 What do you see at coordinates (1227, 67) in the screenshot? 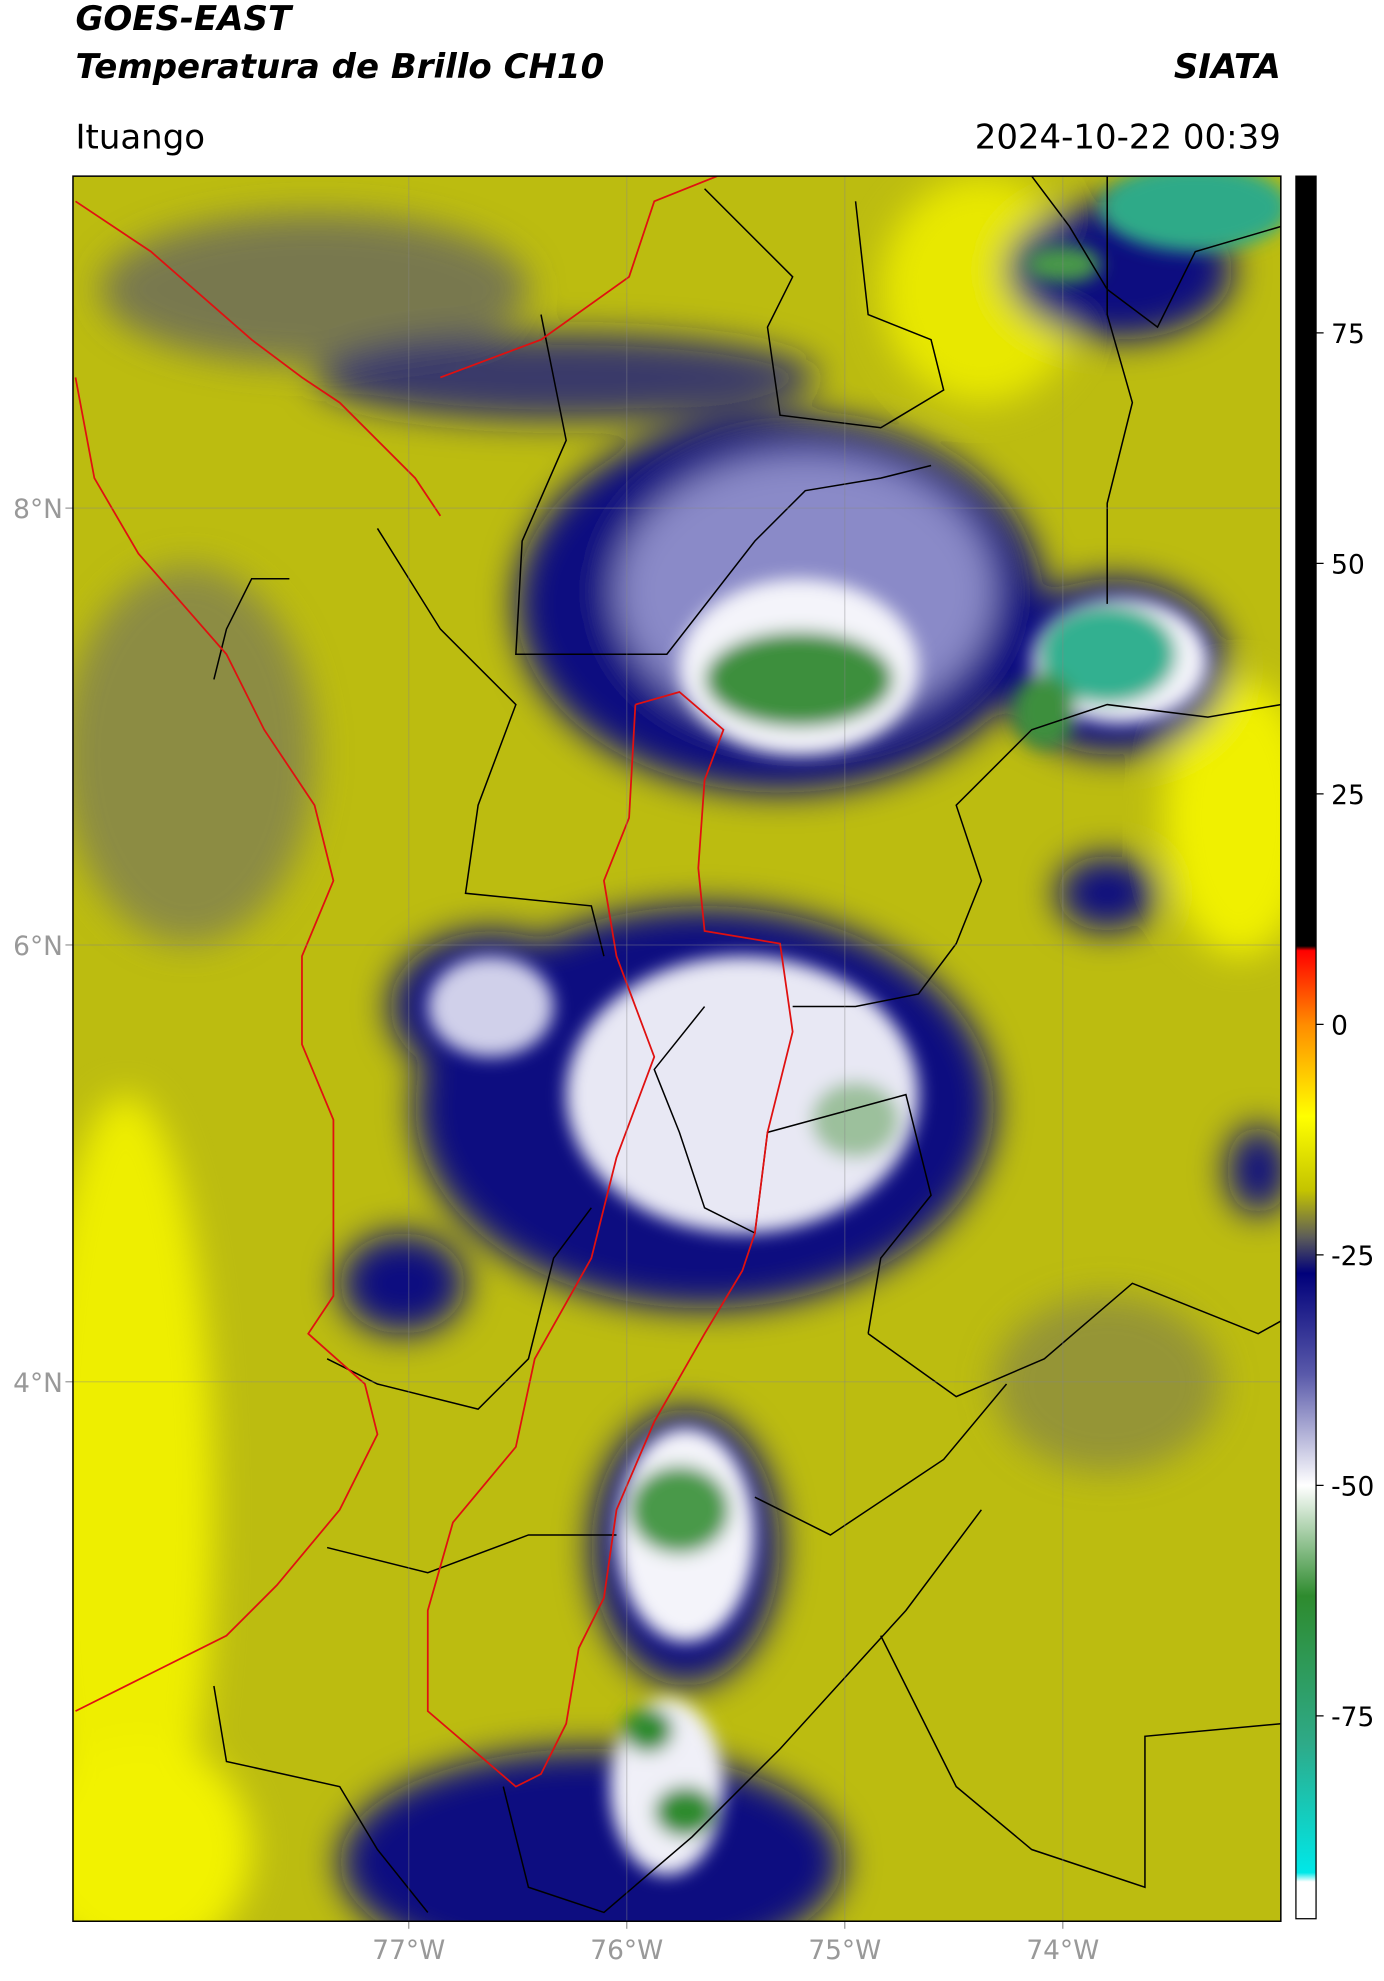
I see `source: SIATA` at bounding box center [1227, 67].